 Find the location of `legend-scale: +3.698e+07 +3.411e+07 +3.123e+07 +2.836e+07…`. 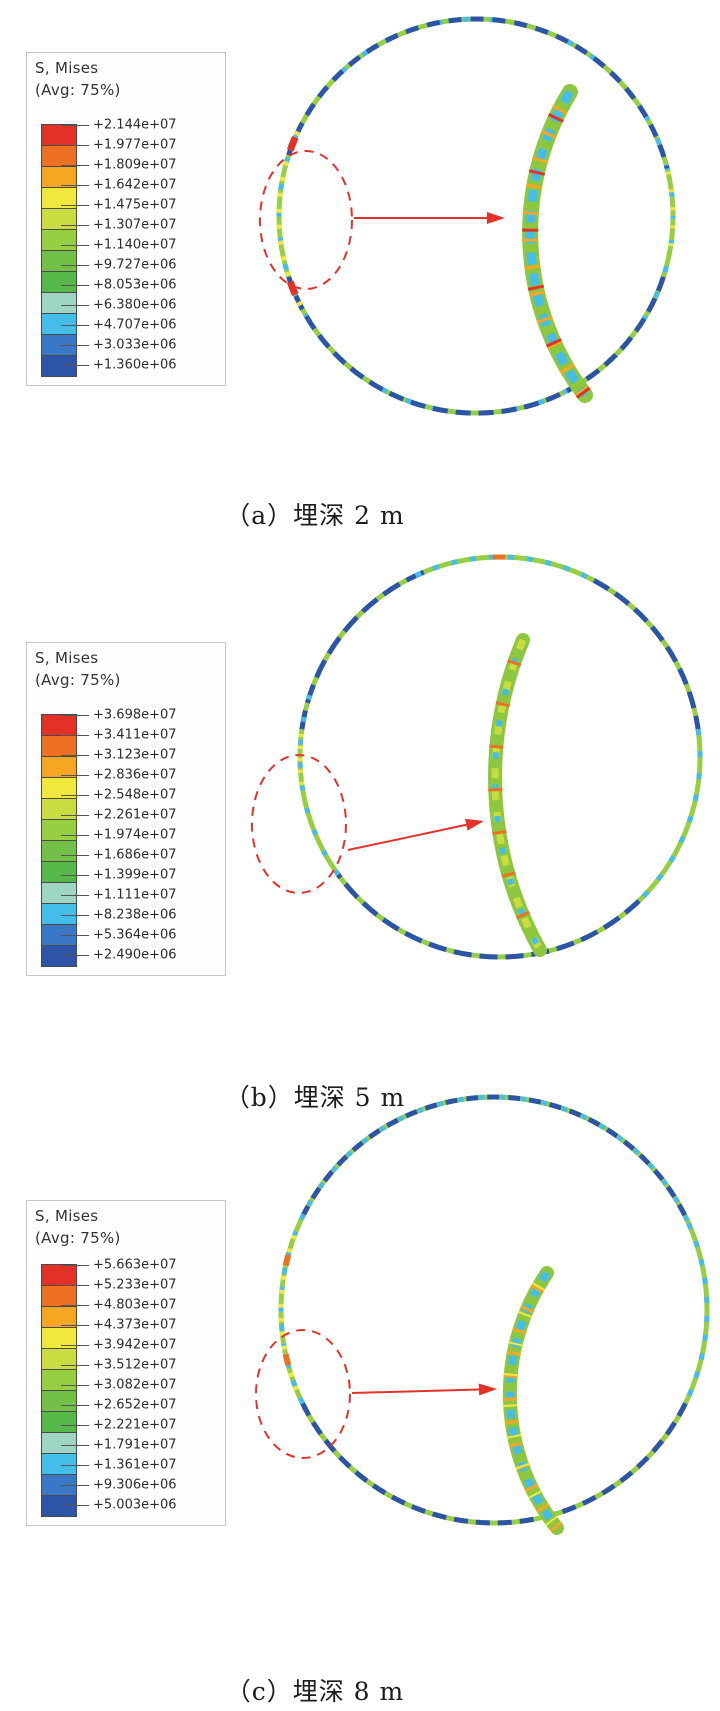

legend-scale: +3.698e+07 +3.411e+07 +3.123e+07 +2.836e+07… is located at coordinates (126, 837).